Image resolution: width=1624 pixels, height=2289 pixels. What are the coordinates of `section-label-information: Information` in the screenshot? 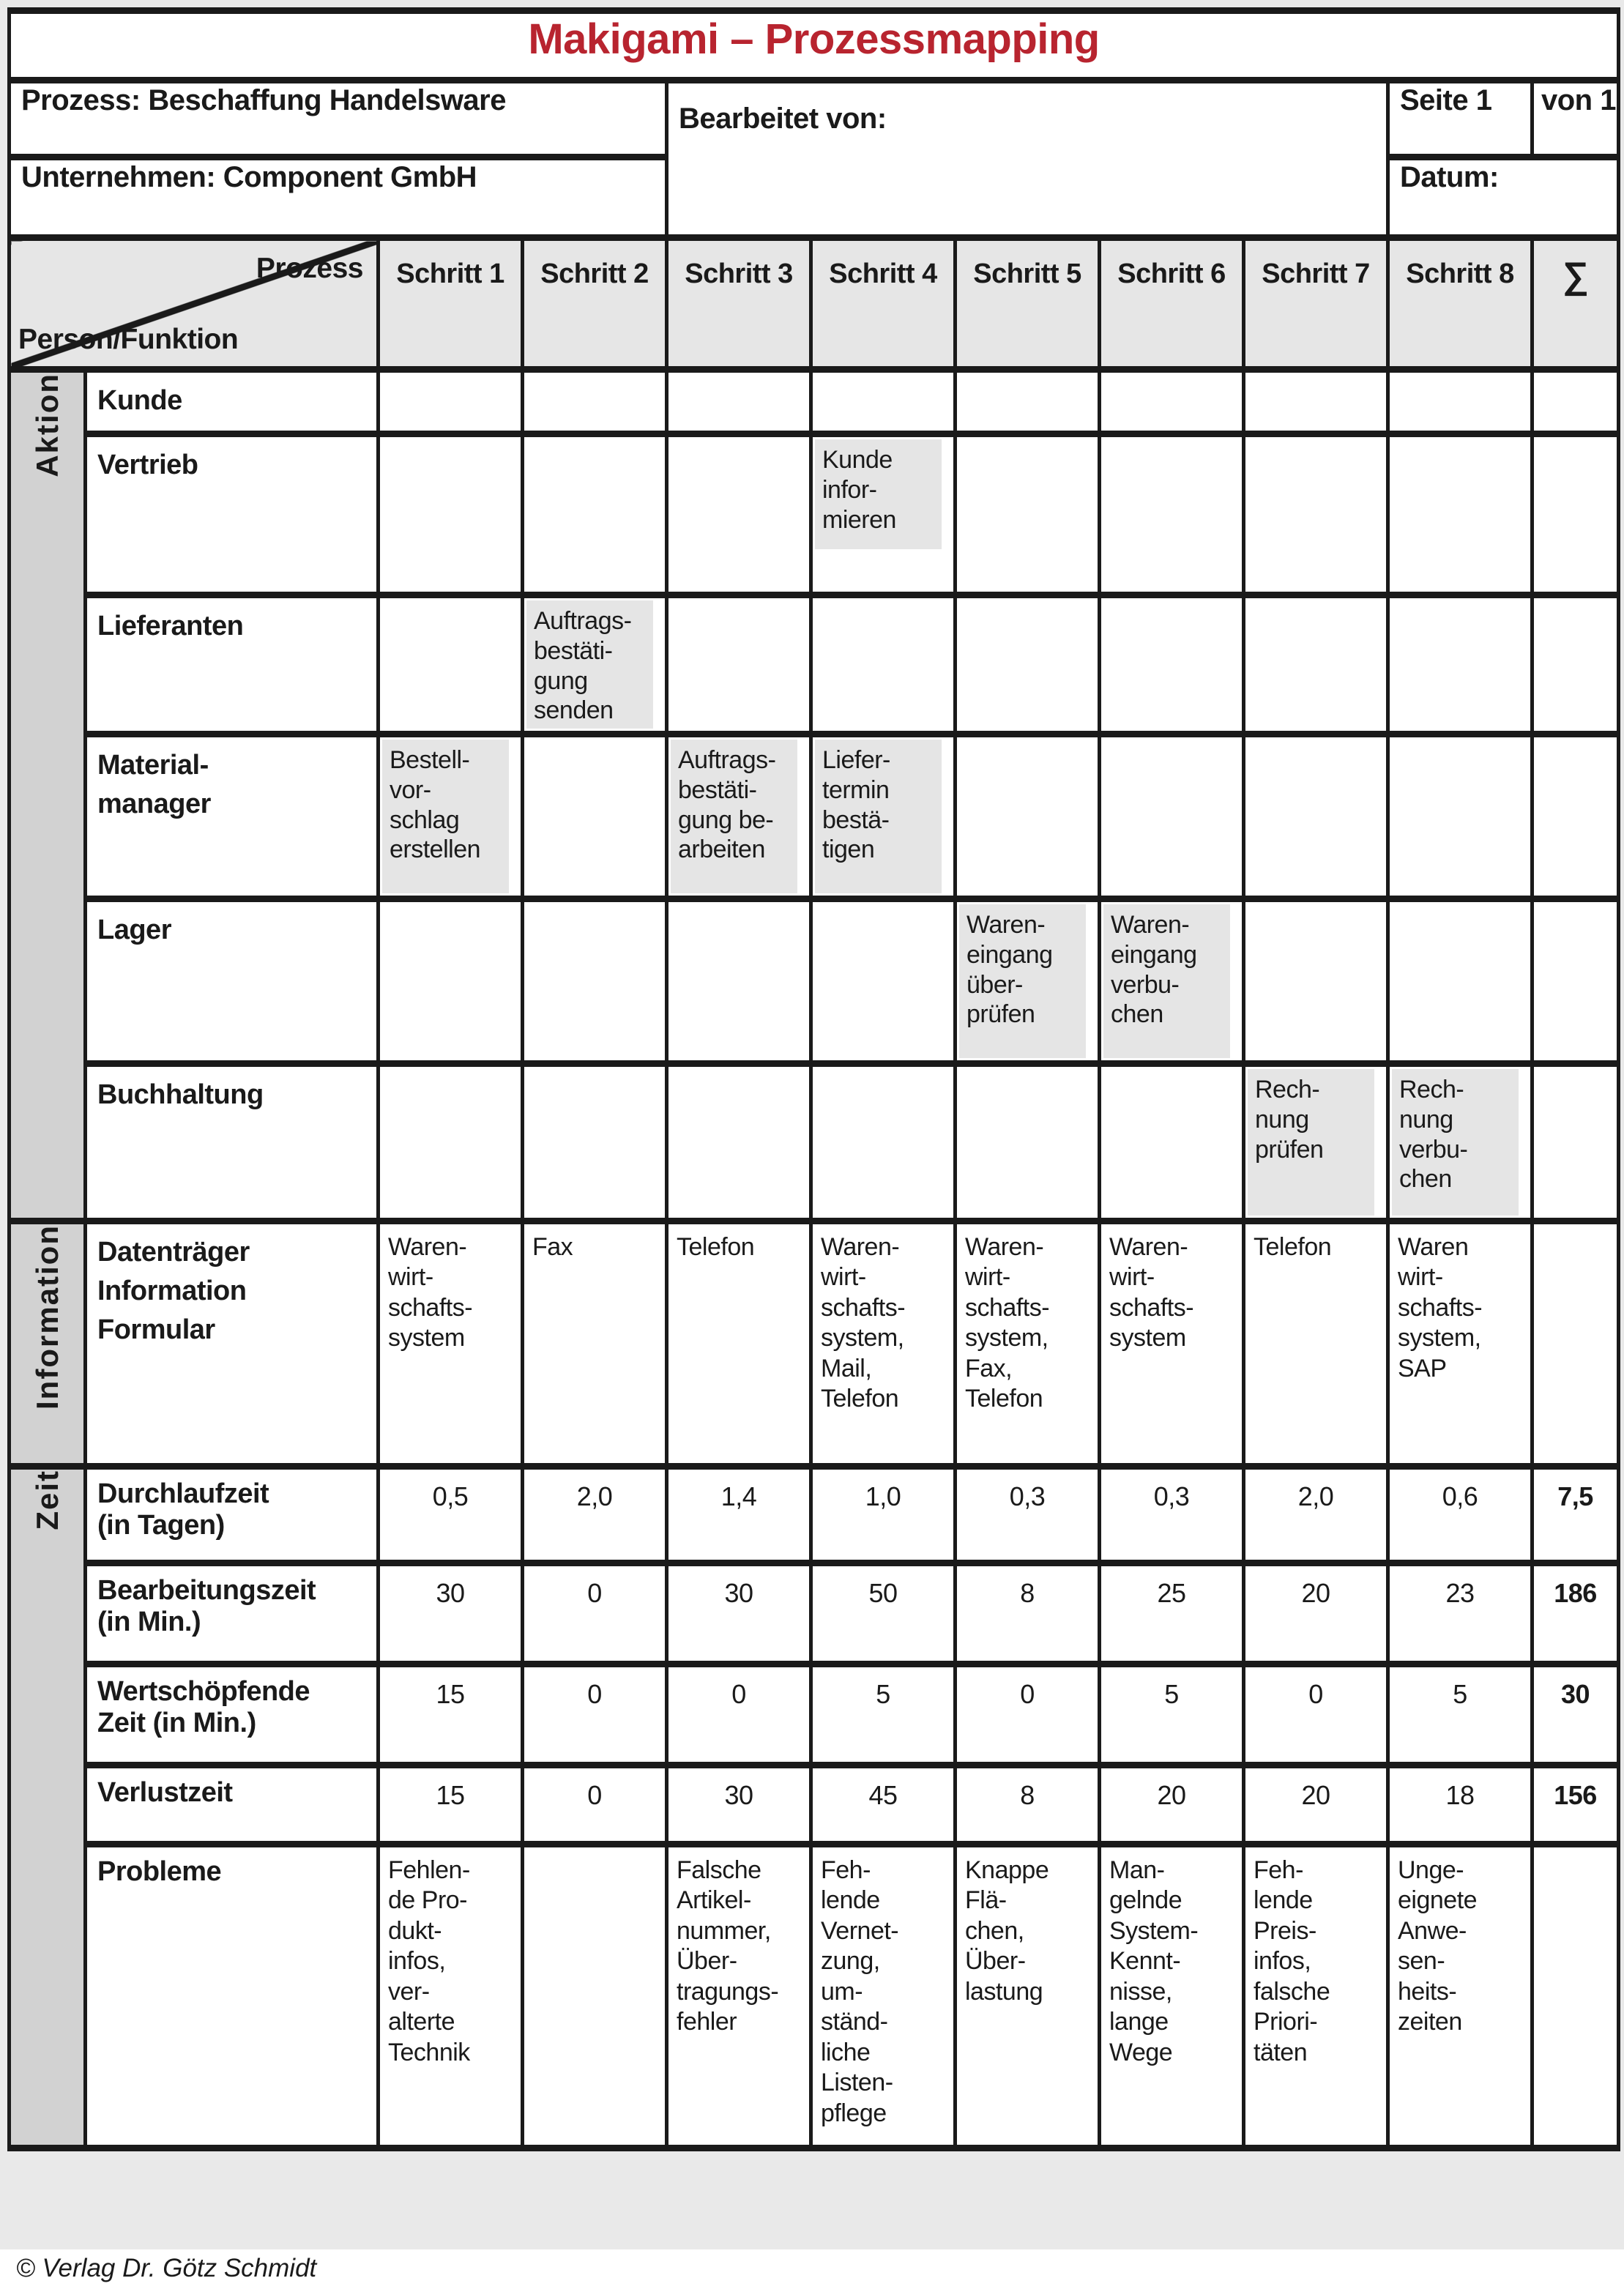 It's located at (47, 1344).